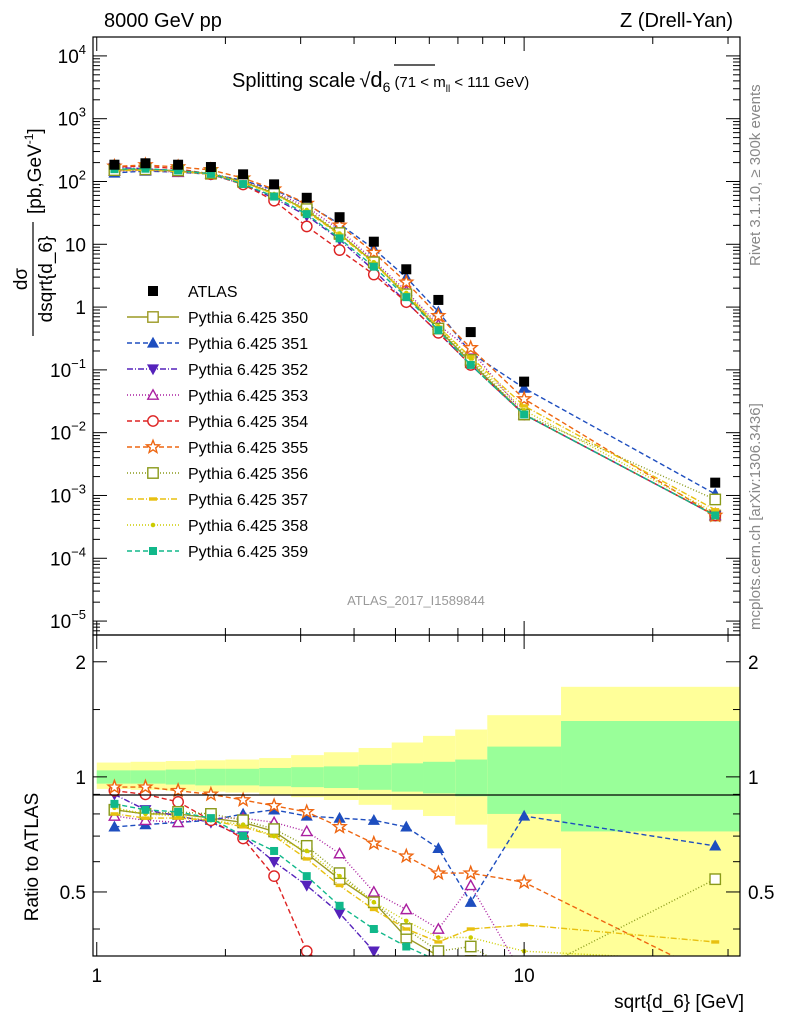 This screenshot has height=1024, width=786. Describe the element at coordinates (163, 21) in the screenshot. I see `header-left: 8000 GeV pp` at that location.